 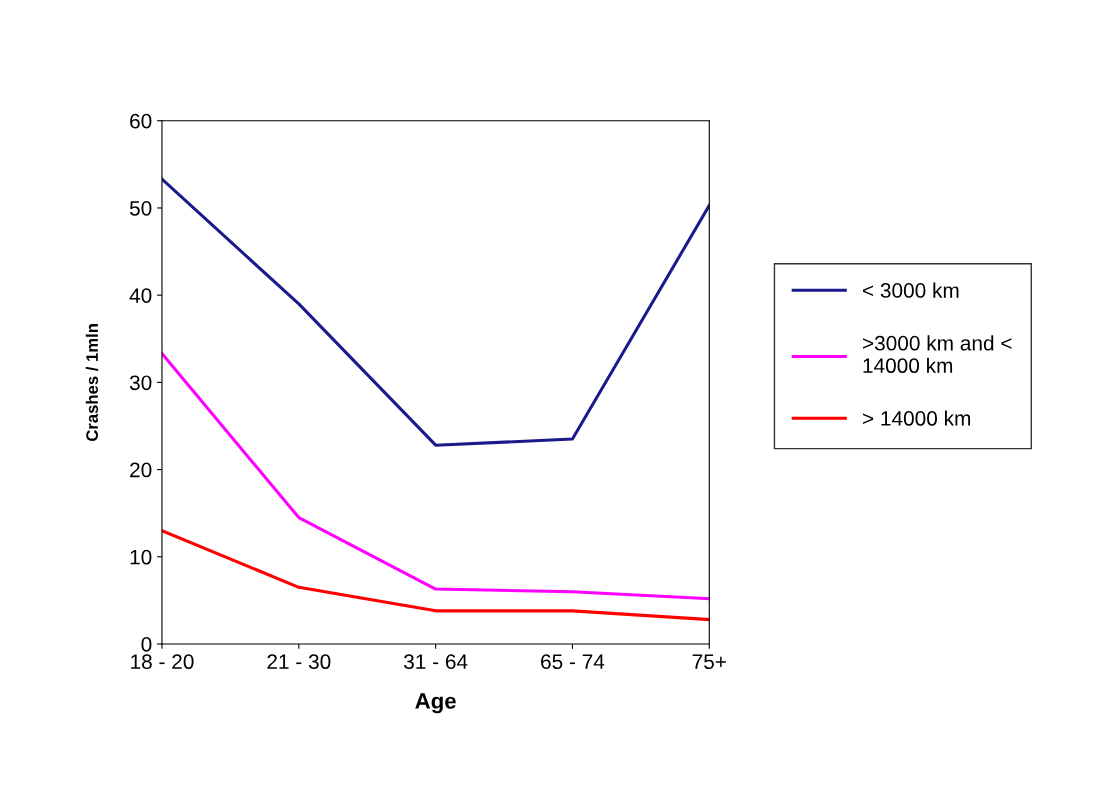 I want to click on x-tick-label: 75+, so click(x=709, y=662).